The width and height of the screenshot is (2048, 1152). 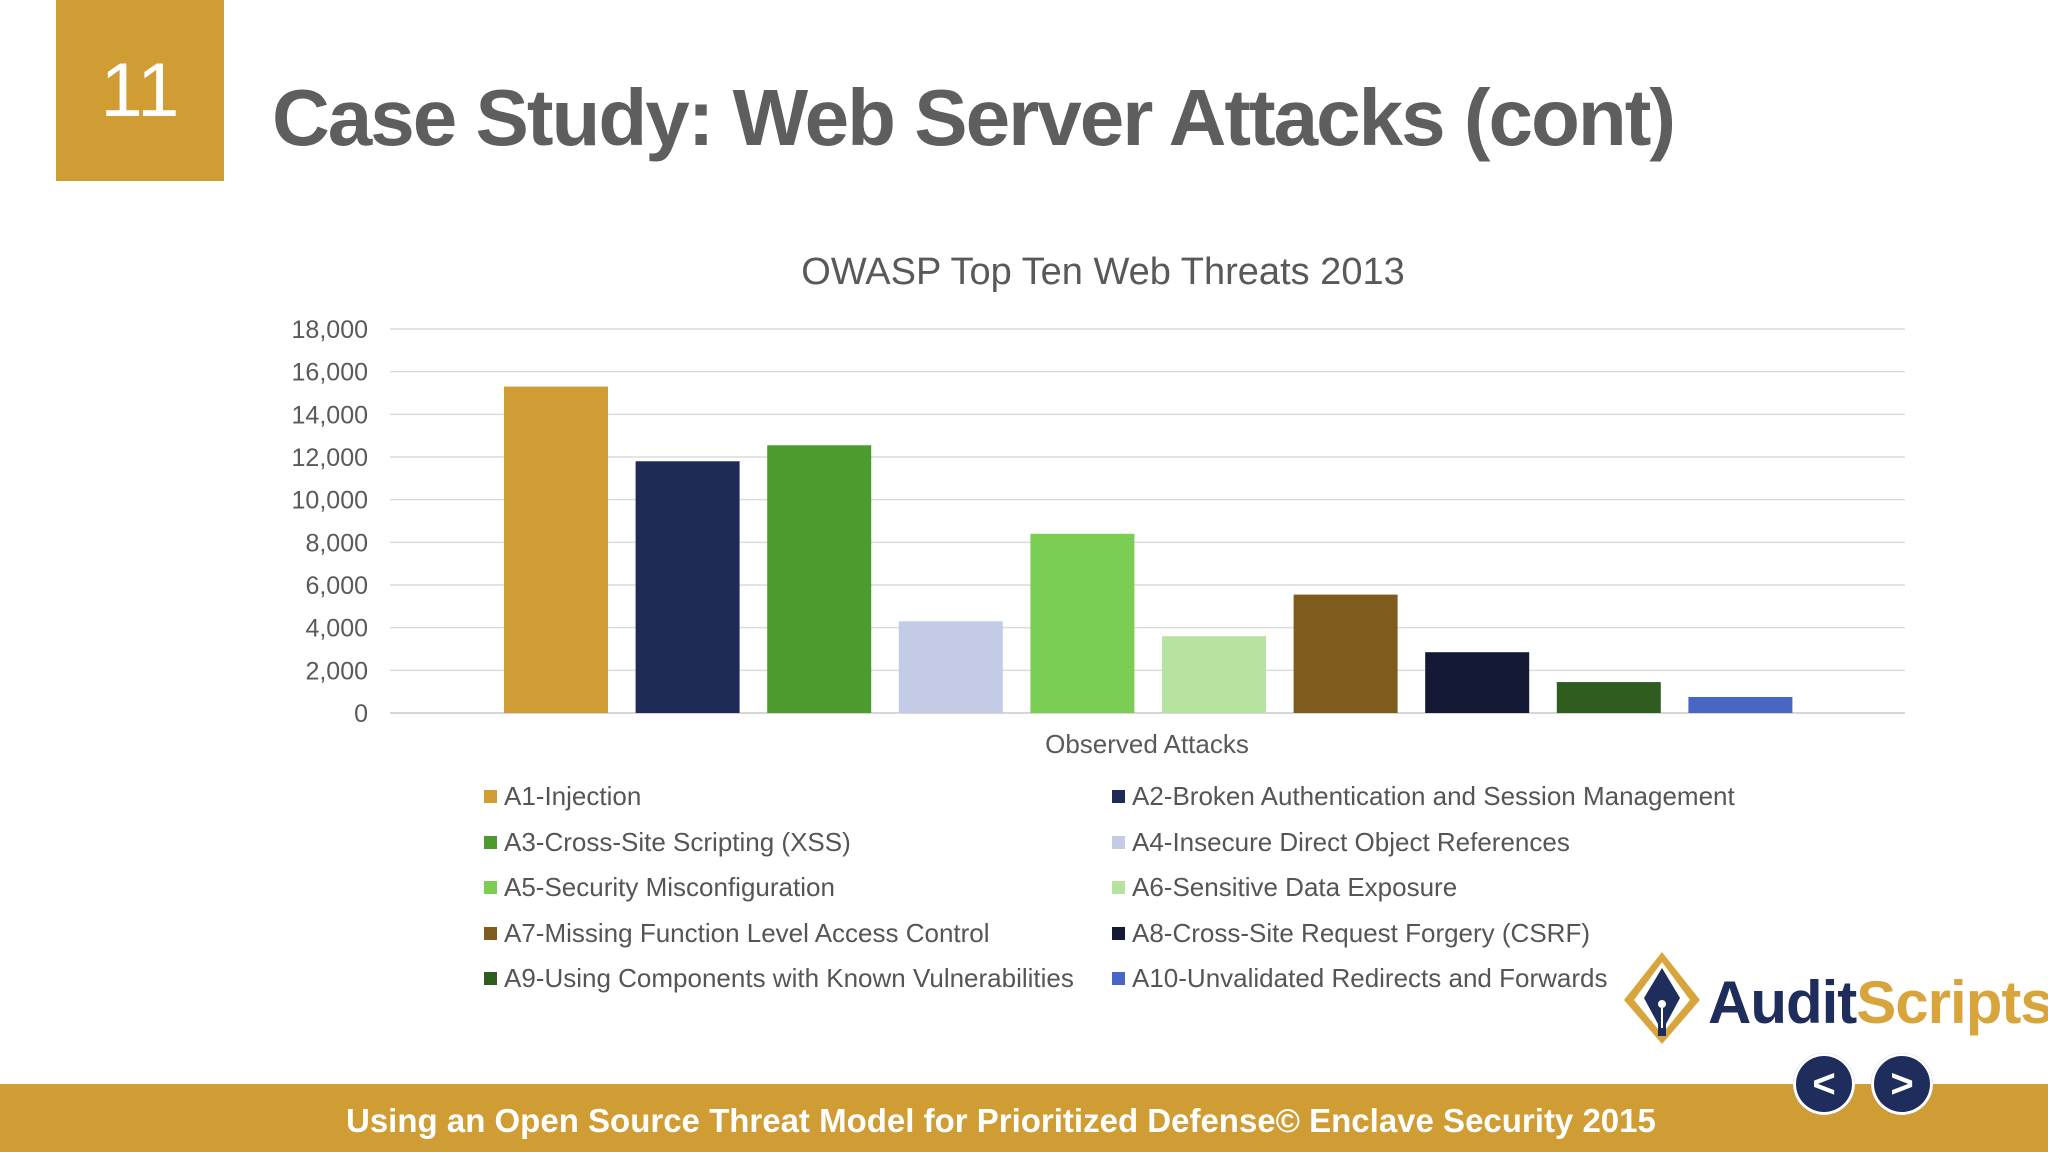 I want to click on legend-label: A4-Insecure Direct Object References, so click(x=1351, y=841).